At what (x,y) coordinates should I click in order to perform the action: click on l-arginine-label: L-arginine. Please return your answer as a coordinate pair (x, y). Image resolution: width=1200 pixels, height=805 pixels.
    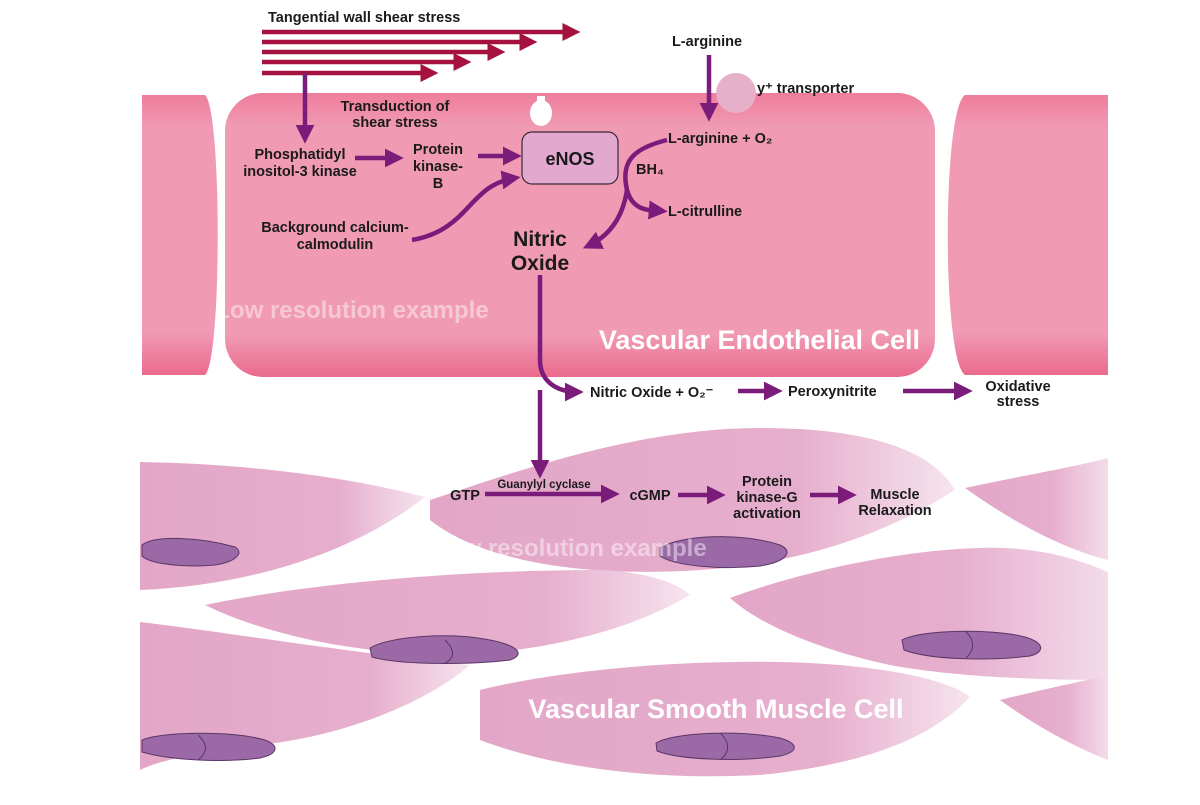
    Looking at the image, I should click on (707, 42).